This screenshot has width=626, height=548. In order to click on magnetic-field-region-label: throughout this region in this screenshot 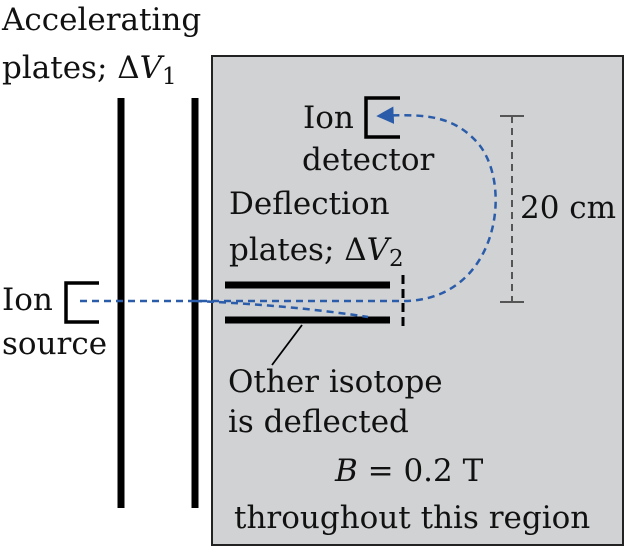, I will do `click(412, 518)`.